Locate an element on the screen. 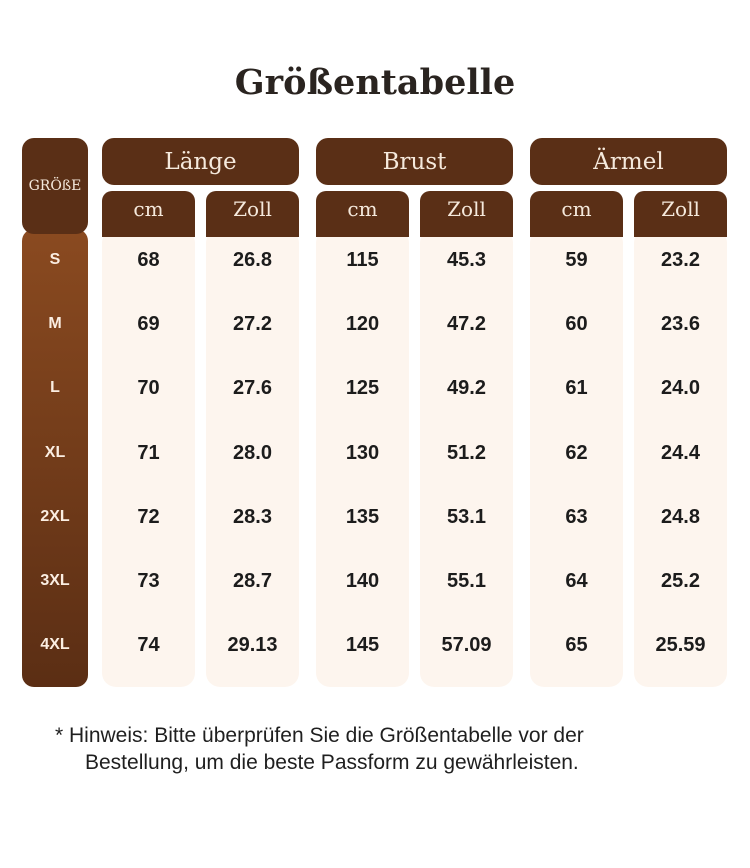  table-cell: 73 is located at coordinates (148, 581).